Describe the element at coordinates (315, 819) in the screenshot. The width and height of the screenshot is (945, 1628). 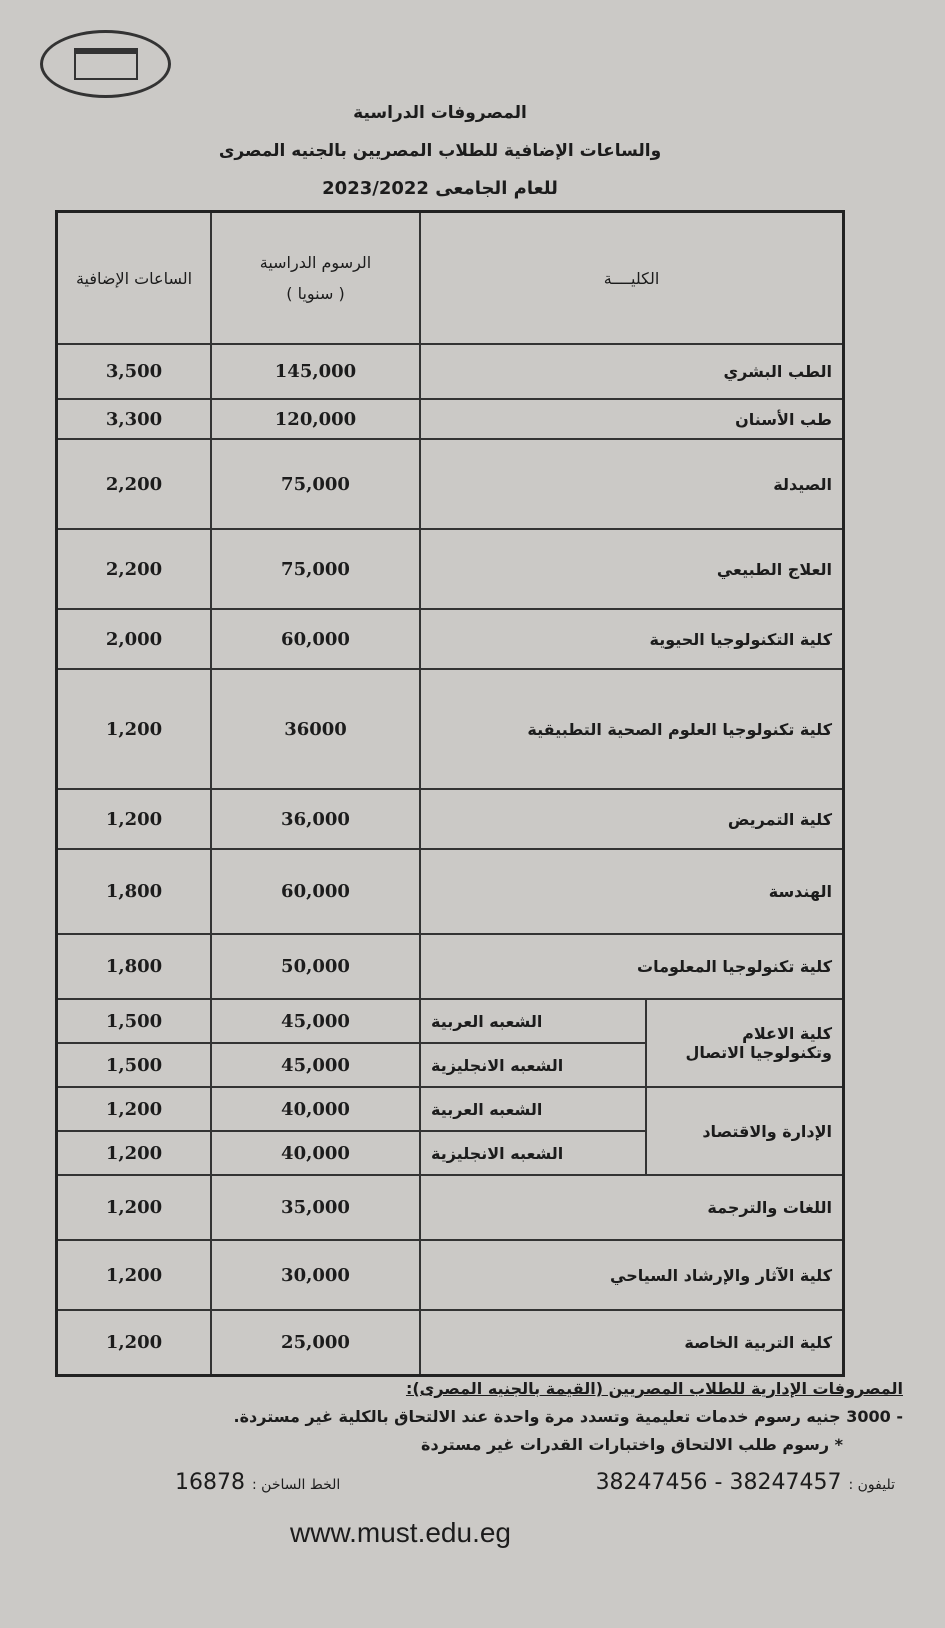
I see `tuition-fee: 36,000` at that location.